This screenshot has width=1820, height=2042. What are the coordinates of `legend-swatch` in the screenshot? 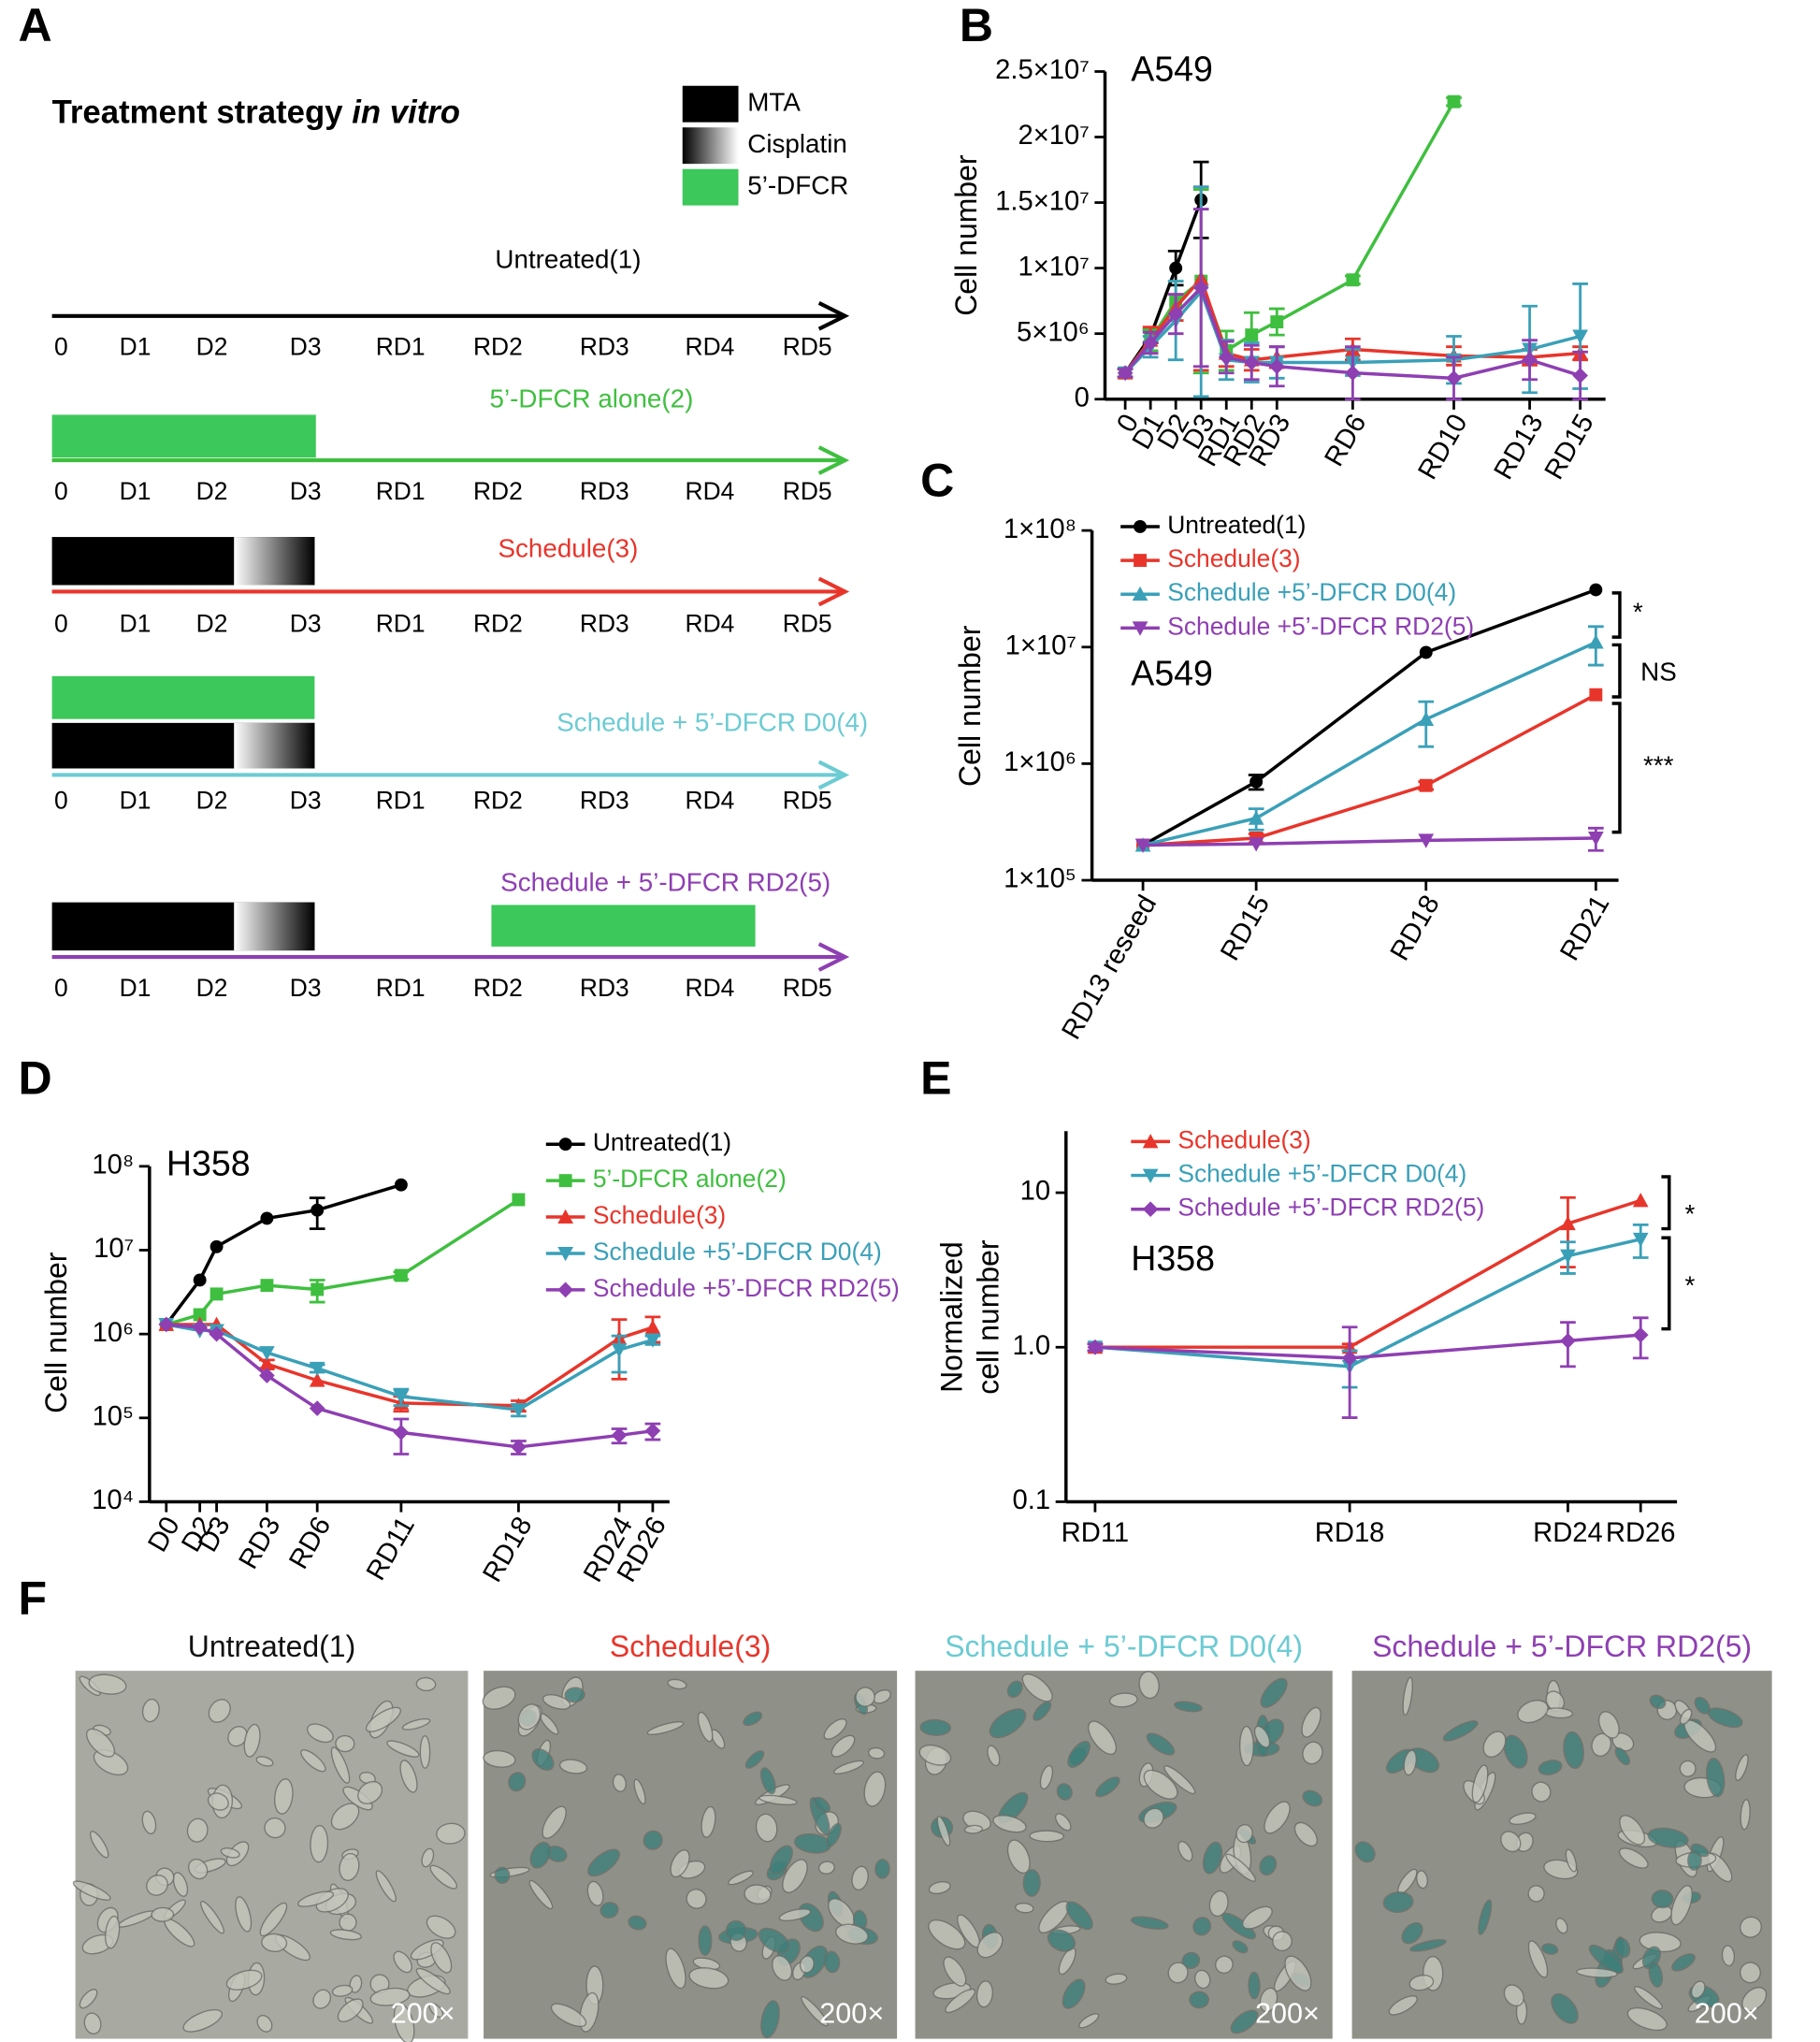 It's located at (710, 187).